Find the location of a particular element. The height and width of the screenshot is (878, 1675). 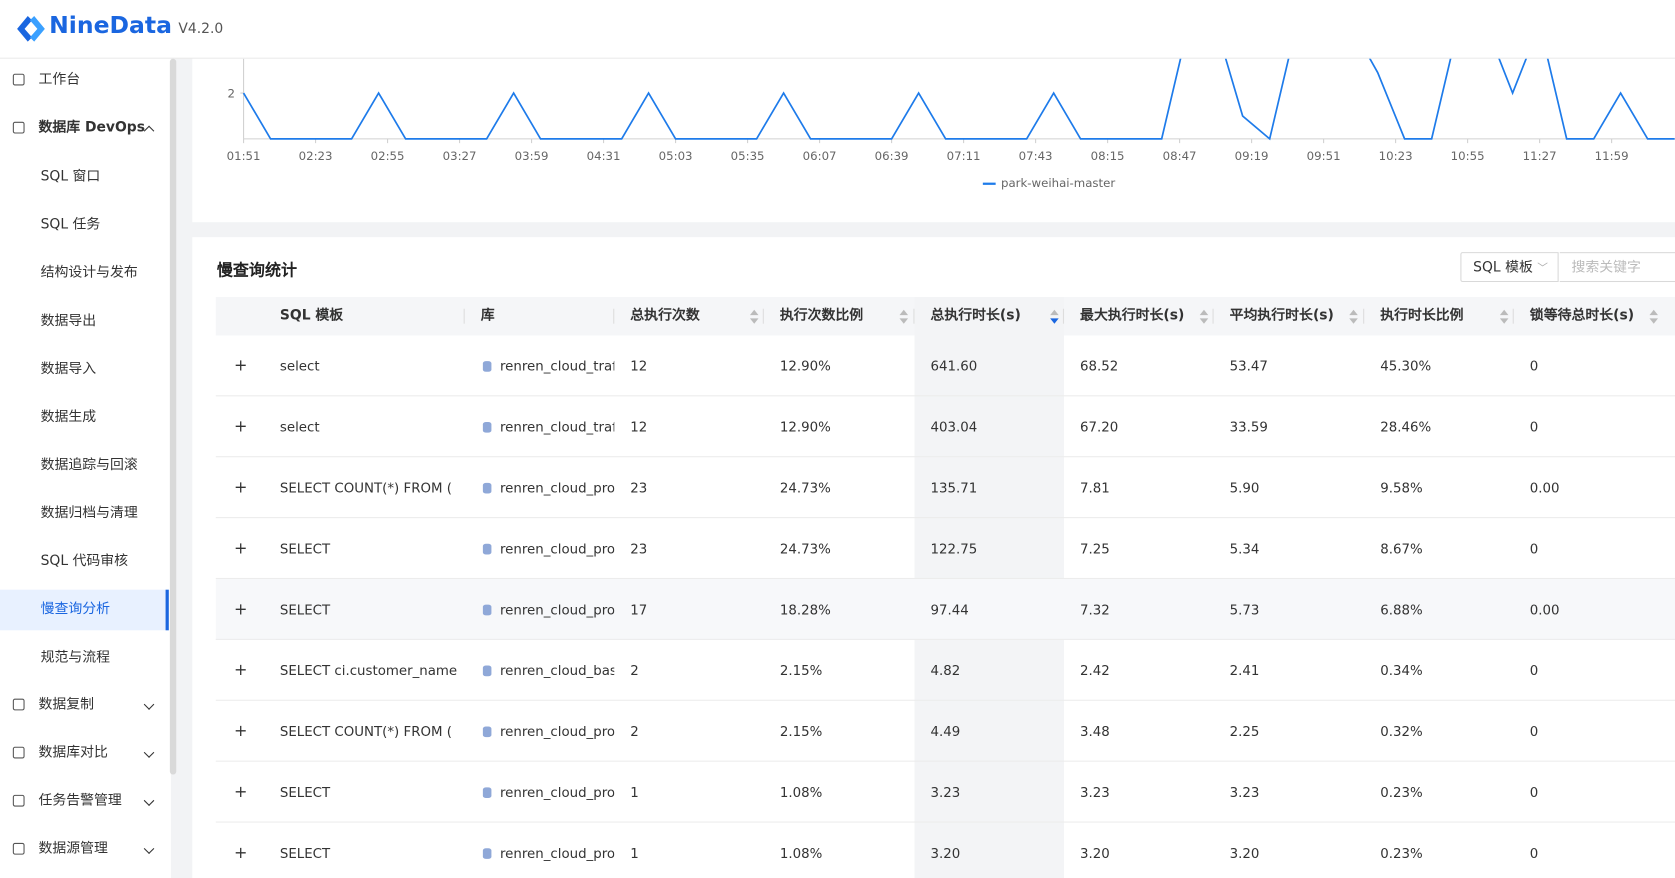

menu-item: 工作台 is located at coordinates (84, 80).